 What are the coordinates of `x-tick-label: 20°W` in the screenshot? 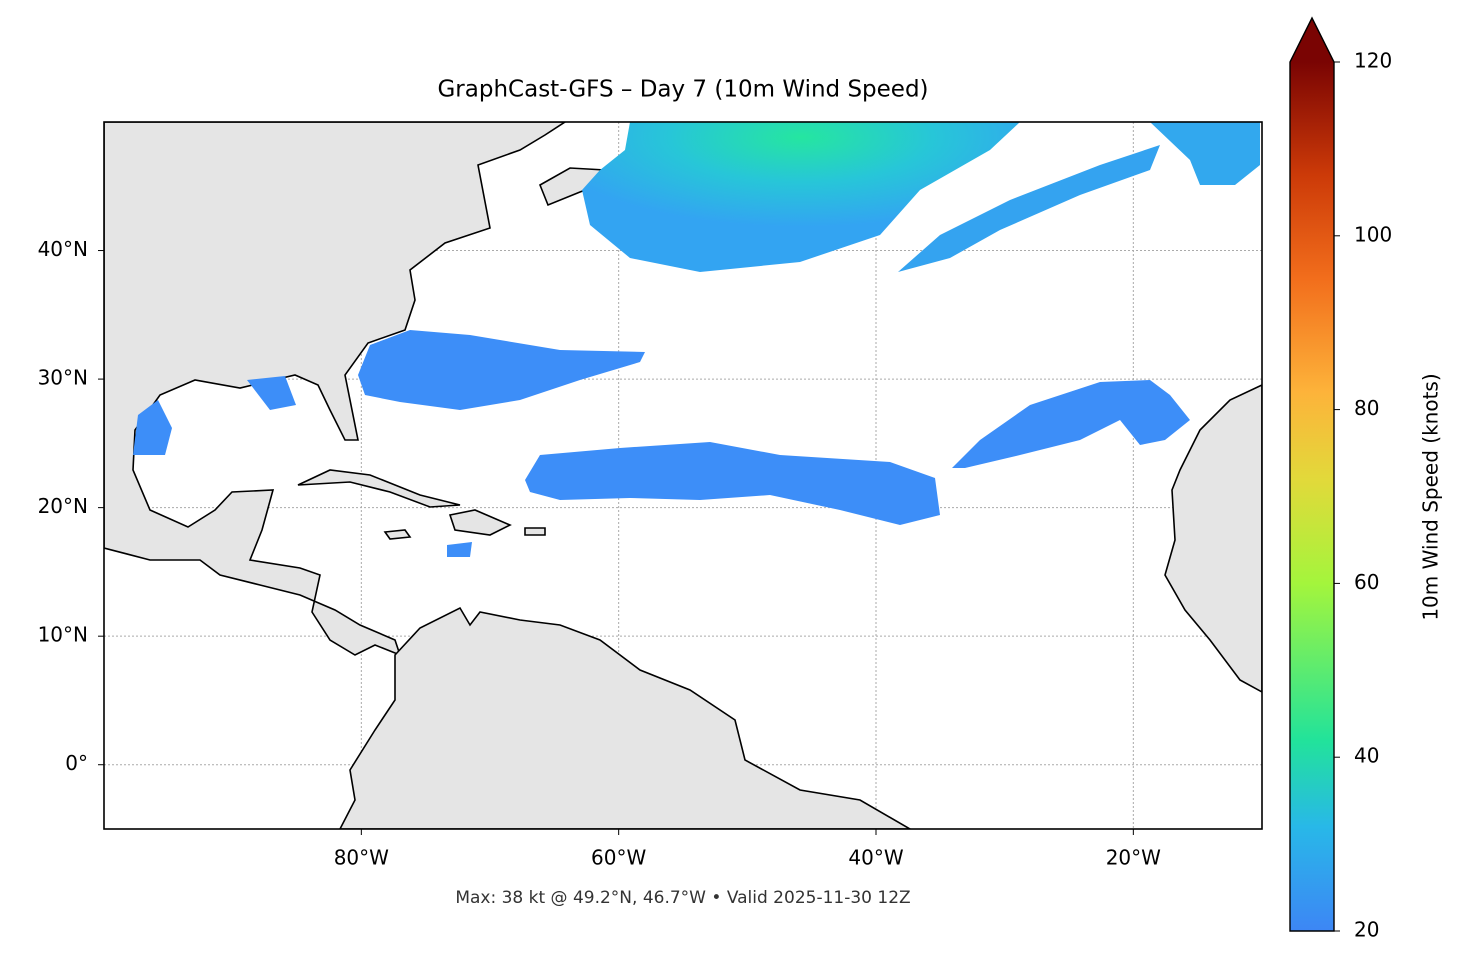 It's located at (1133, 858).